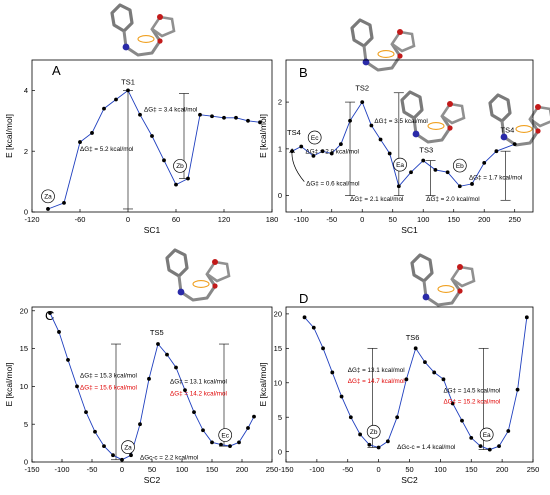 This screenshot has height=495, width=550. What do you see at coordinates (198, 393) in the screenshot?
I see `energy-annotation: ΔG‡ = 14.2 kcal/mol` at bounding box center [198, 393].